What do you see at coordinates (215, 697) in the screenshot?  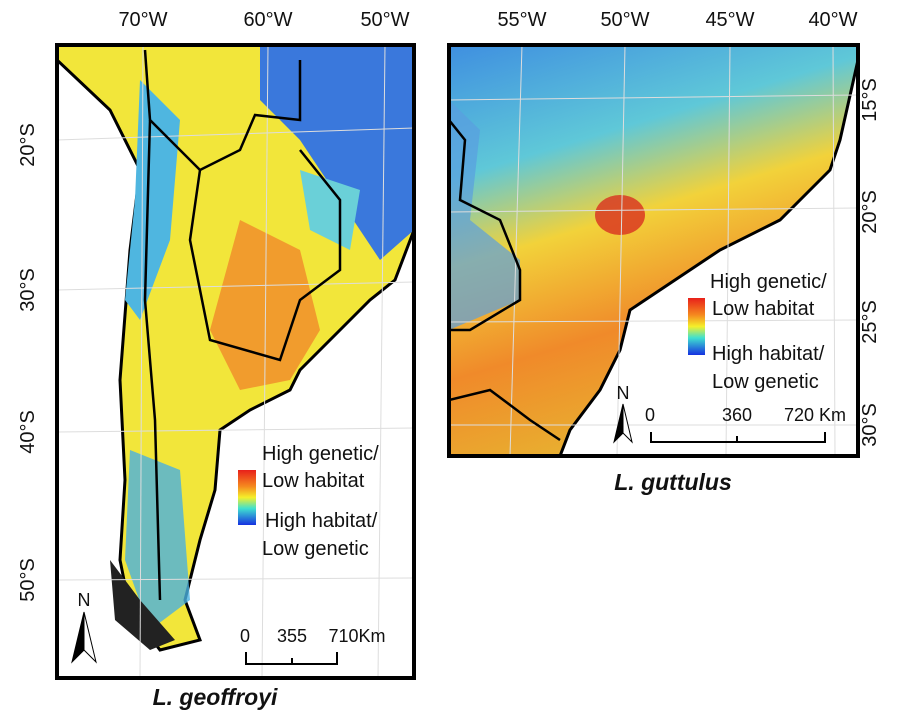 I see `panel-title: L. geoffroyi` at bounding box center [215, 697].